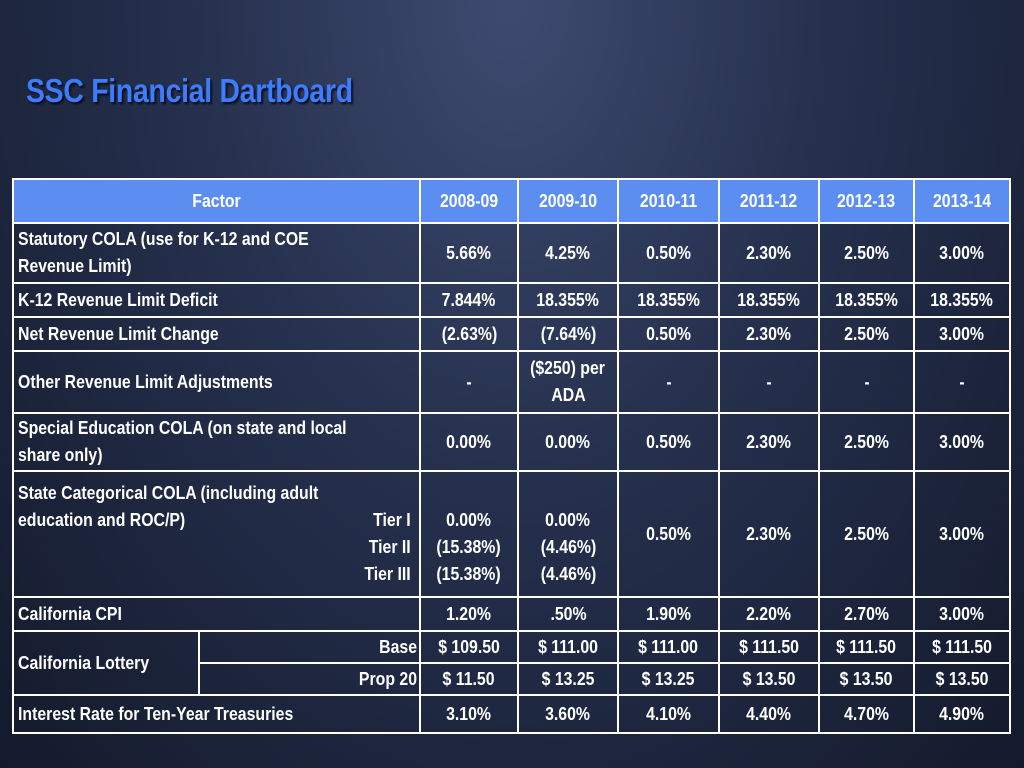 The width and height of the screenshot is (1024, 768). I want to click on cell-value: .50%, so click(568, 614).